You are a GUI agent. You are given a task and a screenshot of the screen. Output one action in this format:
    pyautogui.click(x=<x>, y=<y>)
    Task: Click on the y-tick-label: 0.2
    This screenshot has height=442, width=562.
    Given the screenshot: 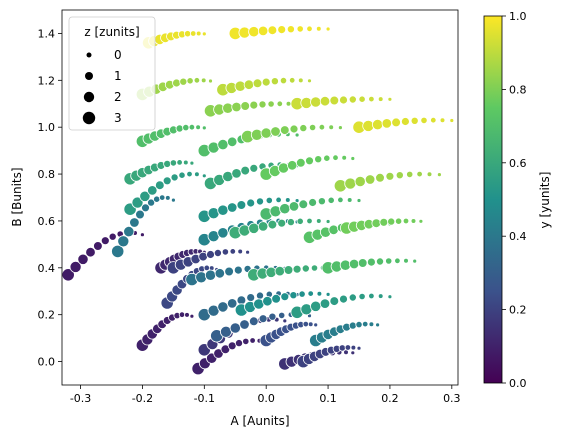 What is the action you would take?
    pyautogui.click(x=47, y=315)
    